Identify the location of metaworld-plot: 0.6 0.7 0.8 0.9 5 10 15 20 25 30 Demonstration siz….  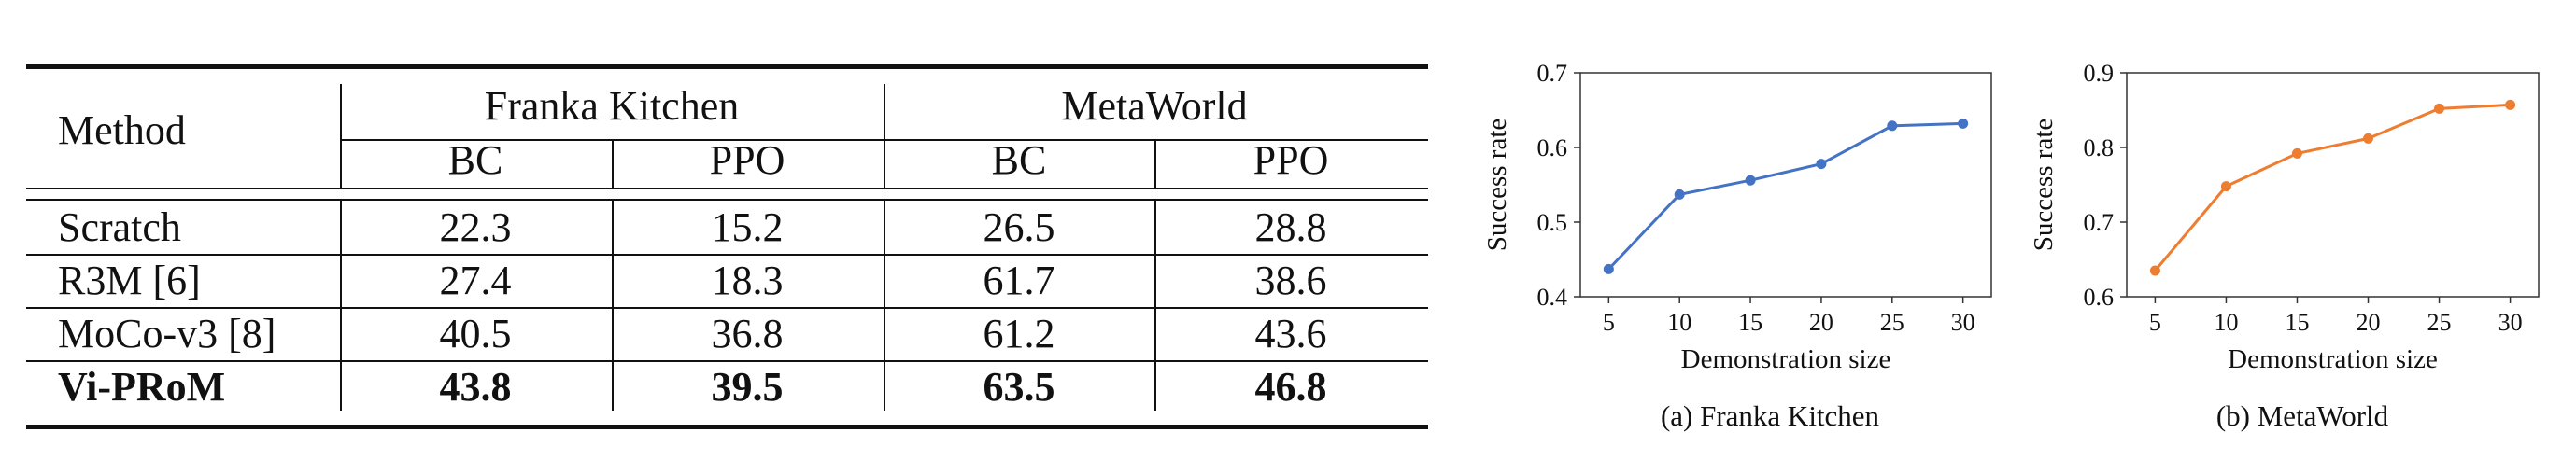
(2284, 217).